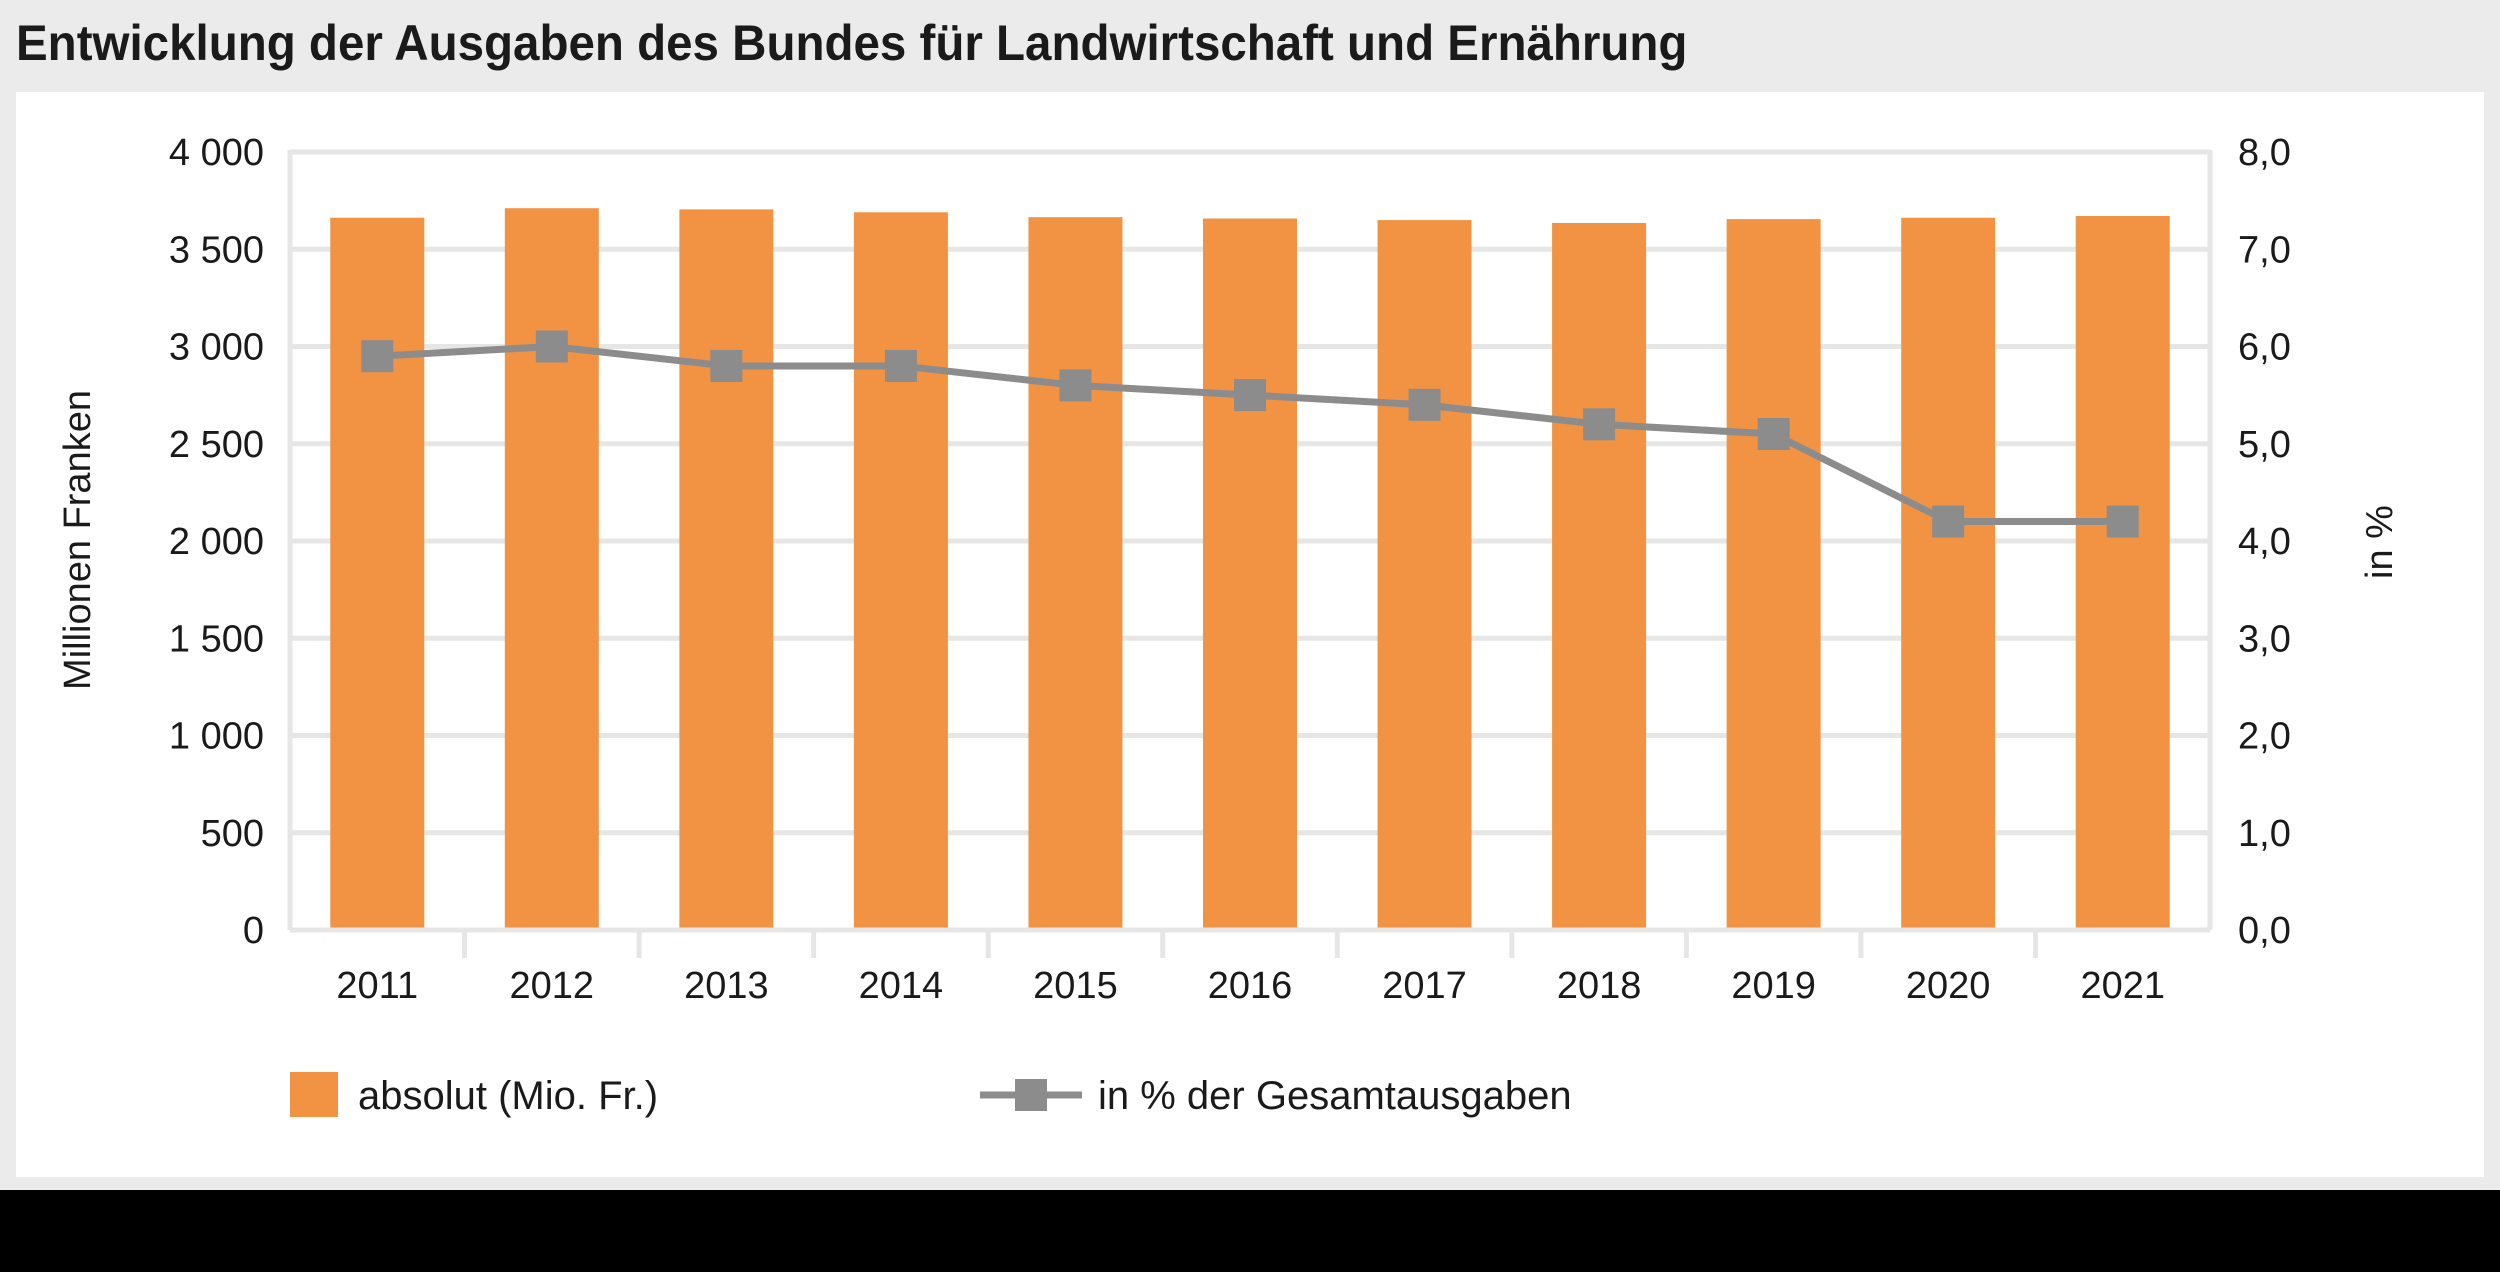 The height and width of the screenshot is (1272, 2500). Describe the element at coordinates (2264, 445) in the screenshot. I see `right-tick-label: 5,0` at that location.